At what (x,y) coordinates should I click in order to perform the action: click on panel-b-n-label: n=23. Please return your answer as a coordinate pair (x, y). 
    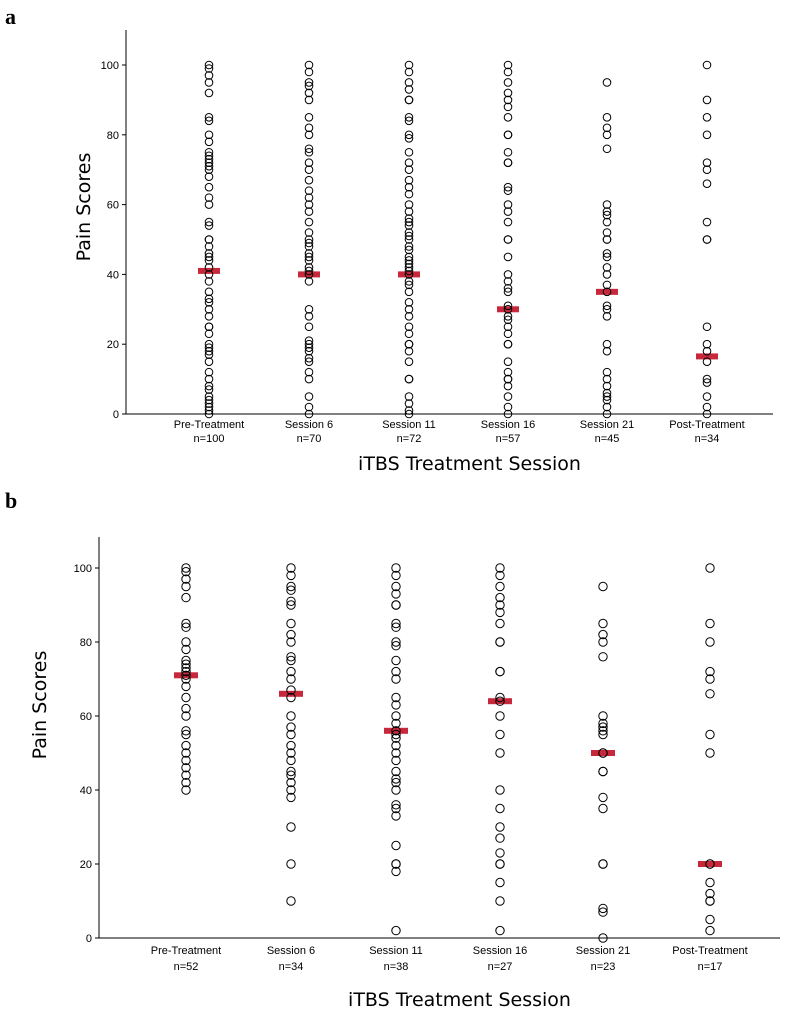
    Looking at the image, I should click on (603, 967).